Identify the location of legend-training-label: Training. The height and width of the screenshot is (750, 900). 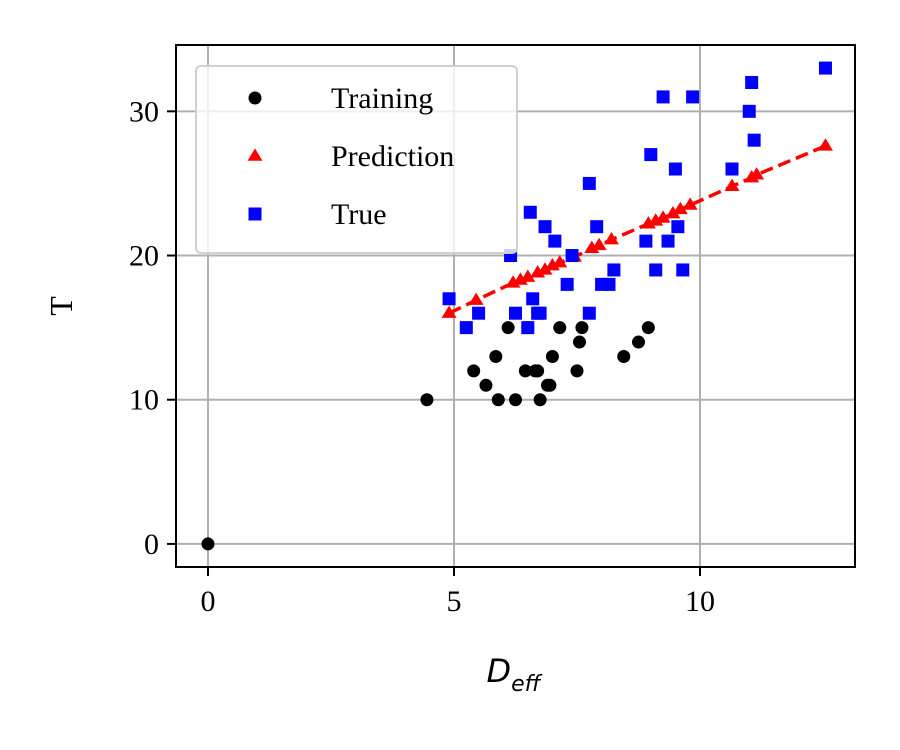
(382, 98).